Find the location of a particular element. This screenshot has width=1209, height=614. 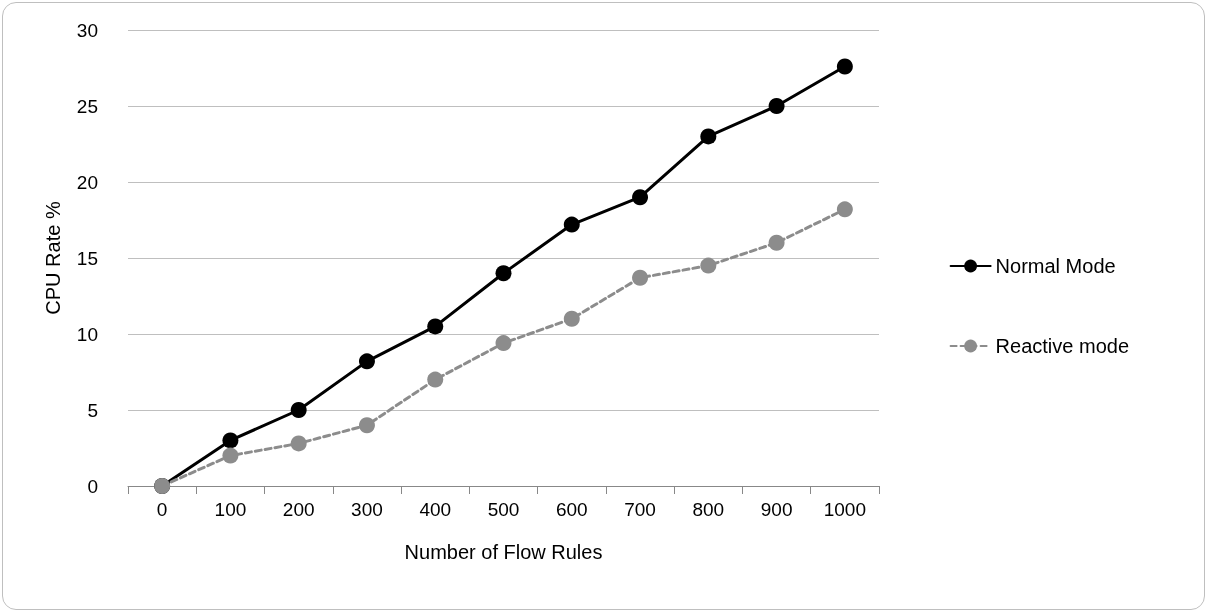

y-axis-title: CPU Rate % is located at coordinates (53, 258).